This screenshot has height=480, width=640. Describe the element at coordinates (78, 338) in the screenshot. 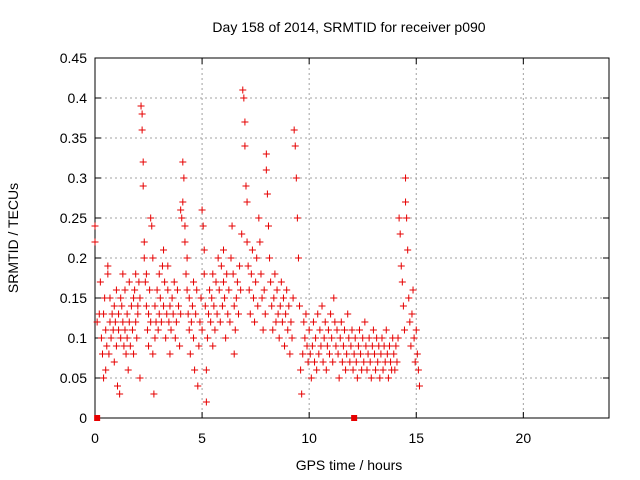

I see `y-tick-label: 0.1` at that location.